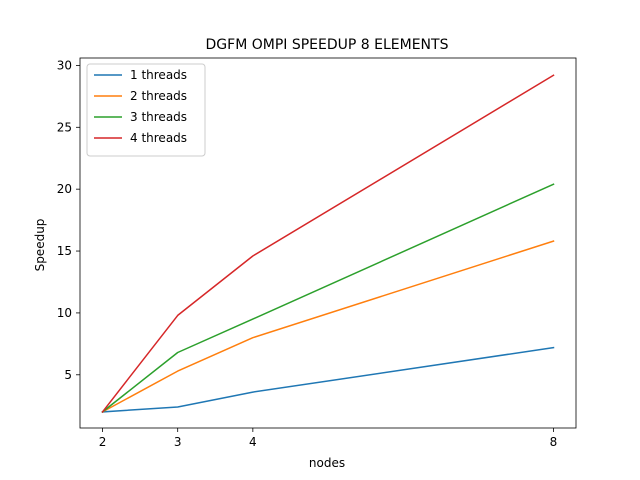  What do you see at coordinates (64, 251) in the screenshot?
I see `y-tick-label: 15` at bounding box center [64, 251].